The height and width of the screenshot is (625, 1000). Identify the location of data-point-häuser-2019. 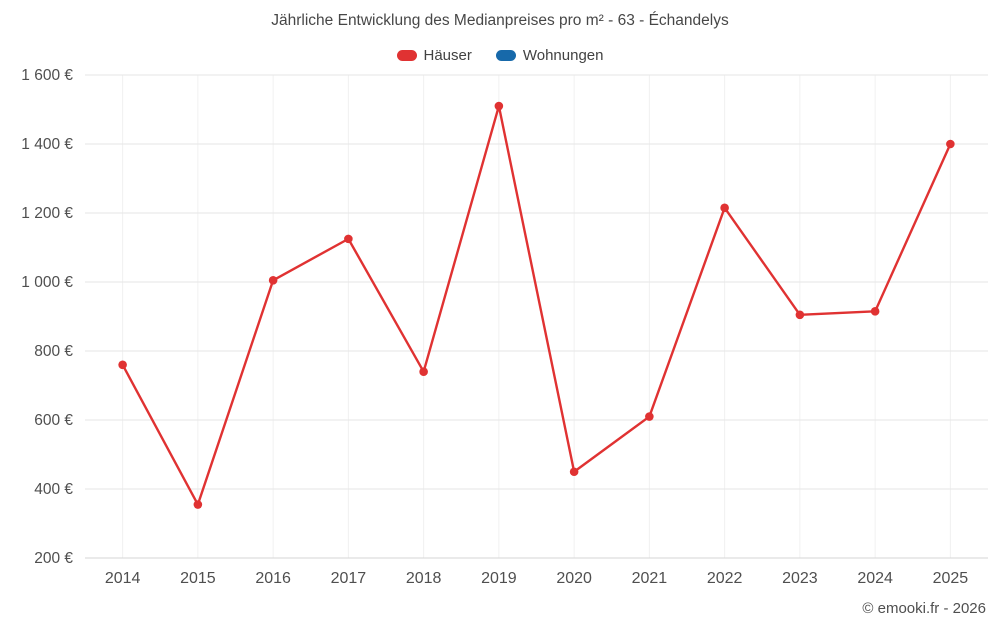
(499, 106).